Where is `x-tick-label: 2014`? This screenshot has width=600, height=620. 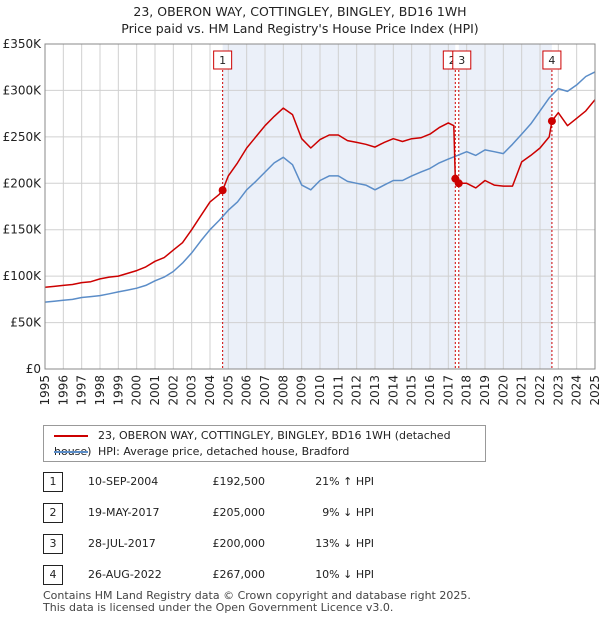
x-tick-label: 2014 is located at coordinates (393, 390).